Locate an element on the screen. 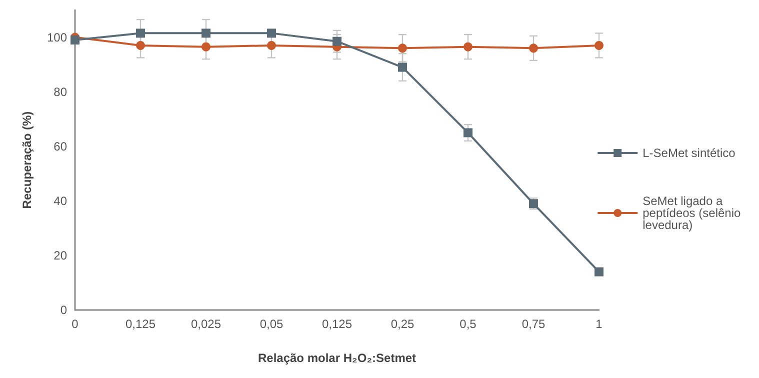 The height and width of the screenshot is (378, 759). x-tick-label: 1 is located at coordinates (599, 324).